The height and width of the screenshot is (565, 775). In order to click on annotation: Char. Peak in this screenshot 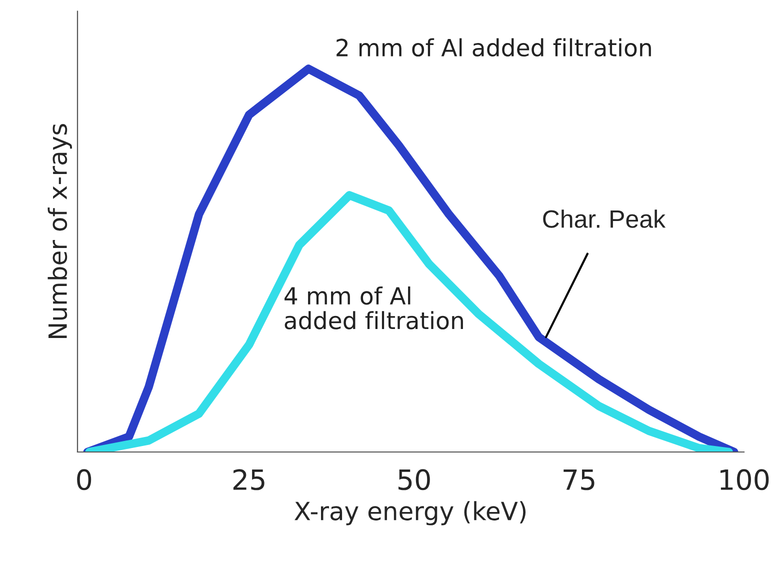, I will do `click(604, 219)`.